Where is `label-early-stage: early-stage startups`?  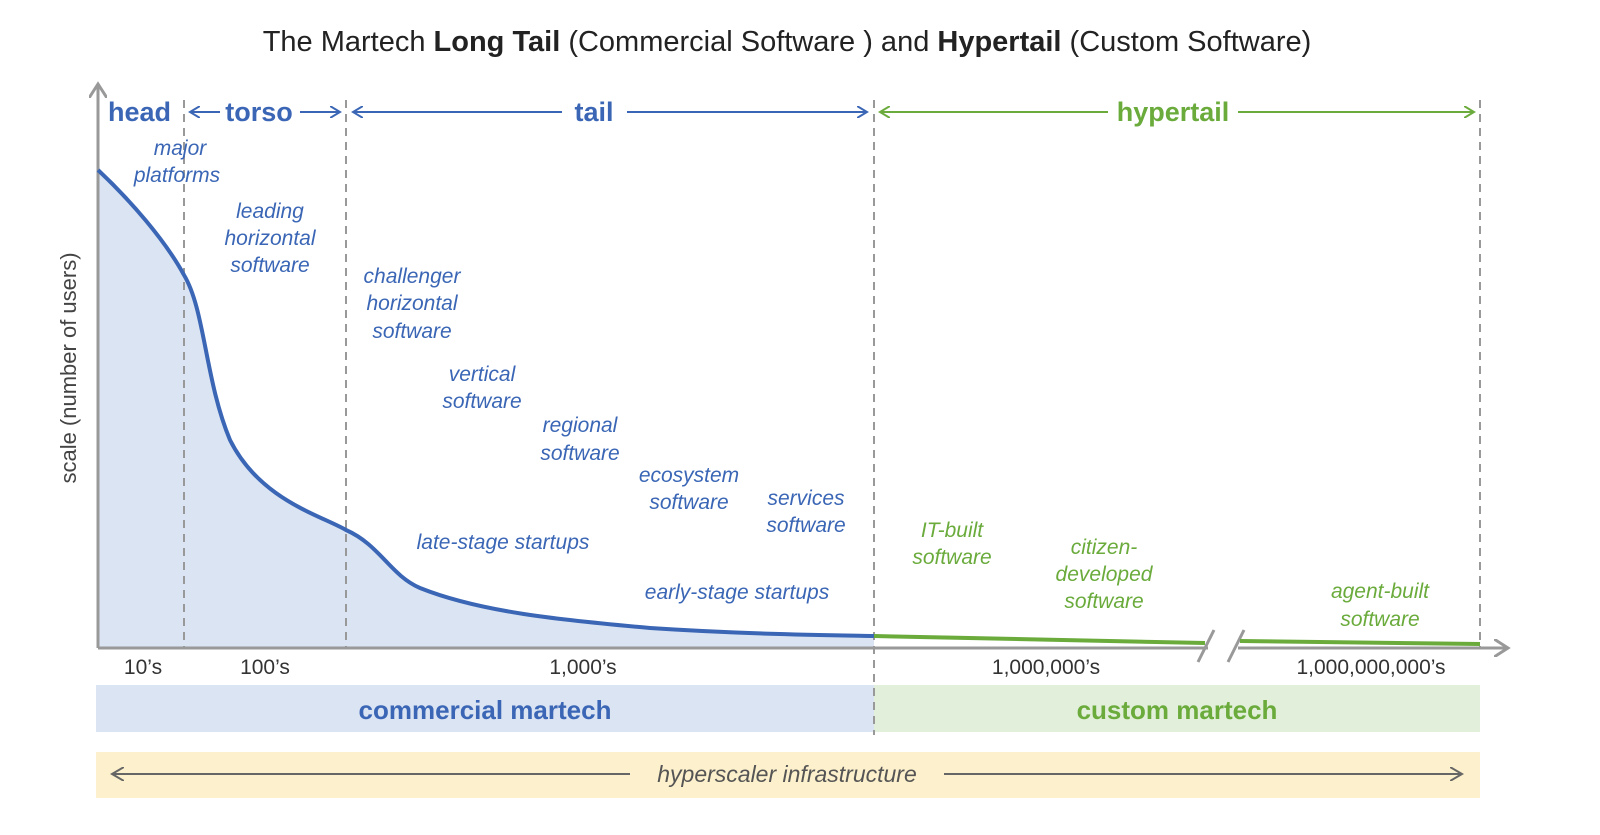 label-early-stage: early-stage startups is located at coordinates (737, 592).